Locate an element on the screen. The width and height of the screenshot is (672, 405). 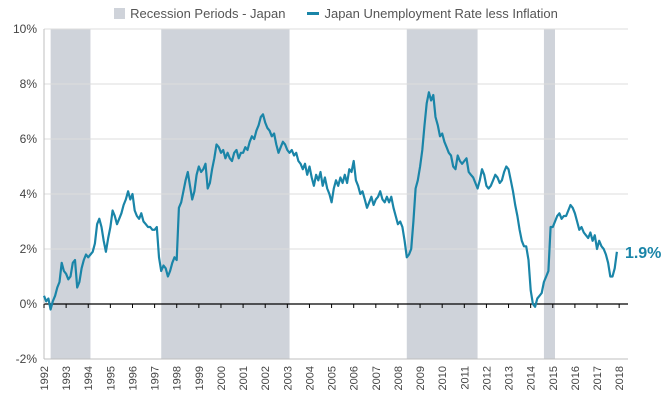
x-tick-label-19: 2011 is located at coordinates (465, 378).